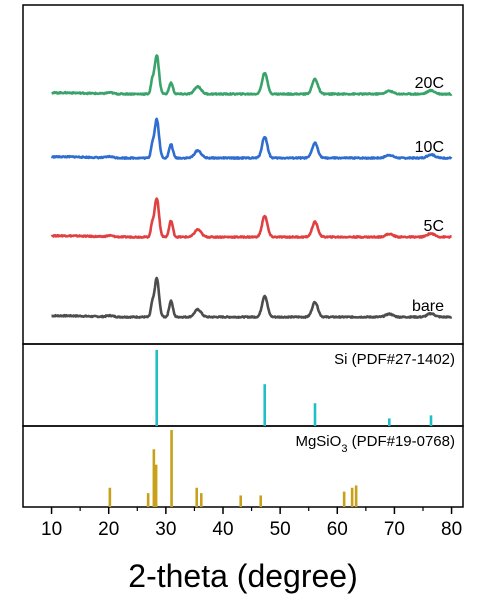  Describe the element at coordinates (394, 529) in the screenshot. I see `x-tick-label: 70` at that location.